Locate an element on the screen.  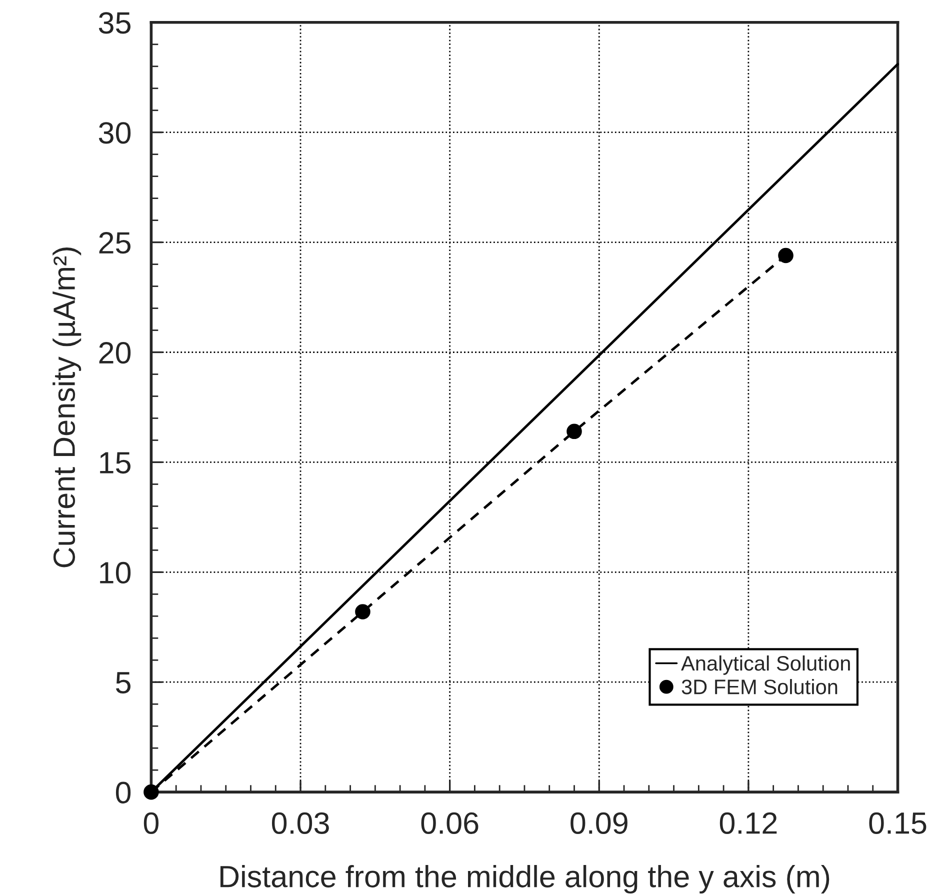
x-tick-label: 0.12 is located at coordinates (748, 823).